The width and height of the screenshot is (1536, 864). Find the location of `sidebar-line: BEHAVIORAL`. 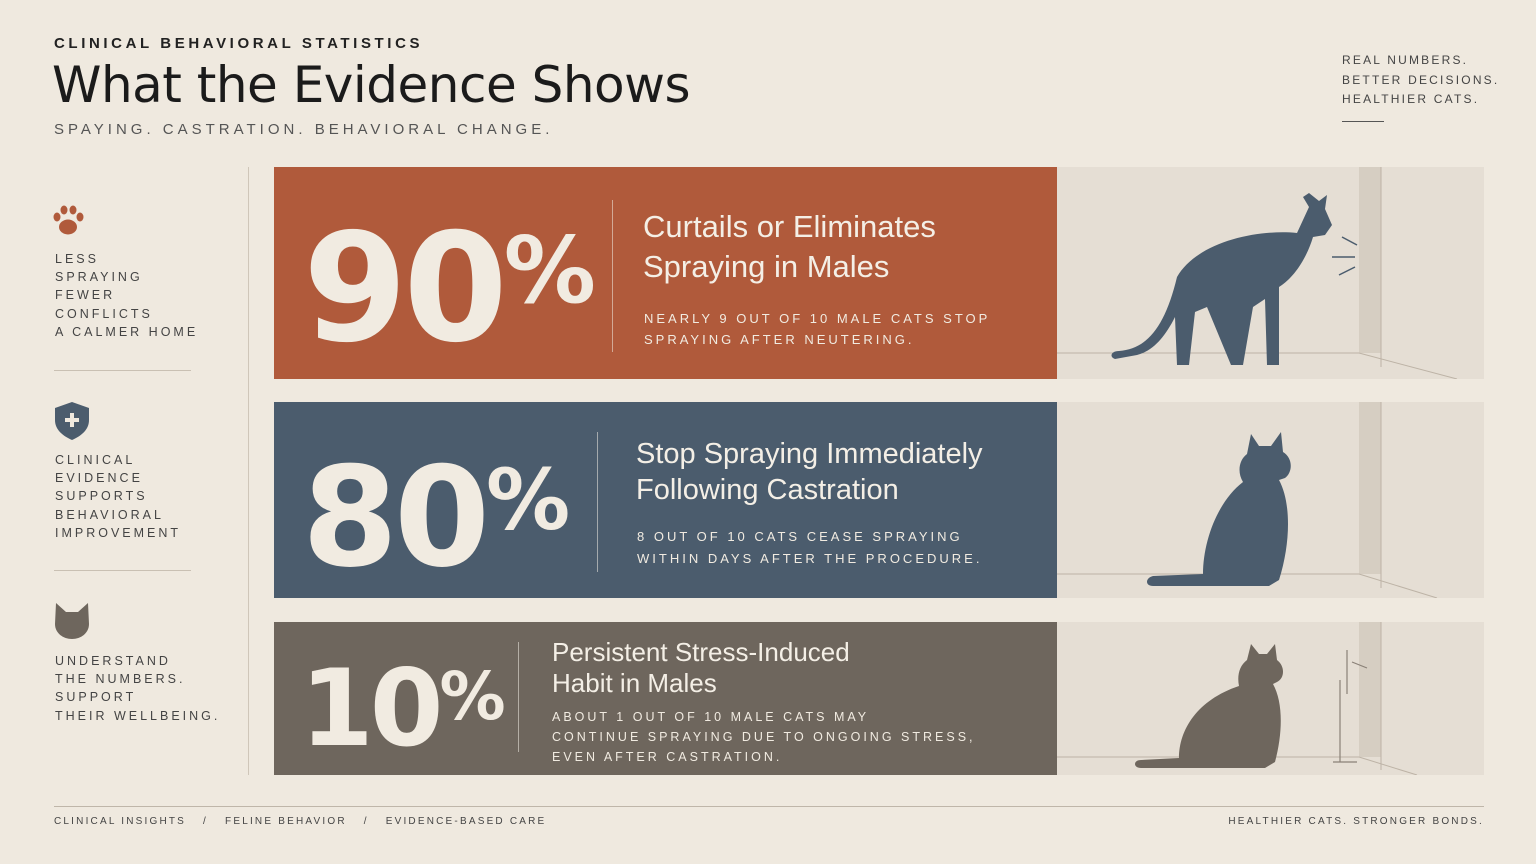

sidebar-line: BEHAVIORAL is located at coordinates (109, 514).